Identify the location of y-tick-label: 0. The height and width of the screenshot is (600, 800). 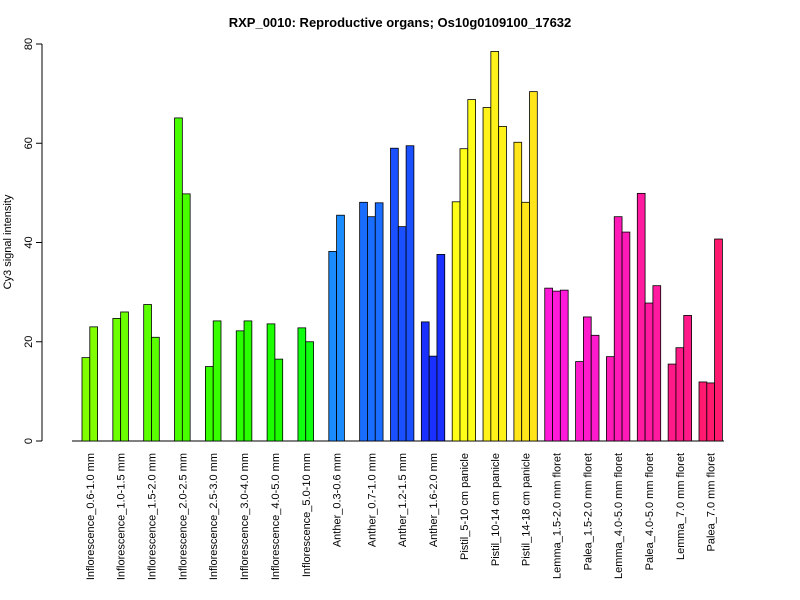
(29, 441).